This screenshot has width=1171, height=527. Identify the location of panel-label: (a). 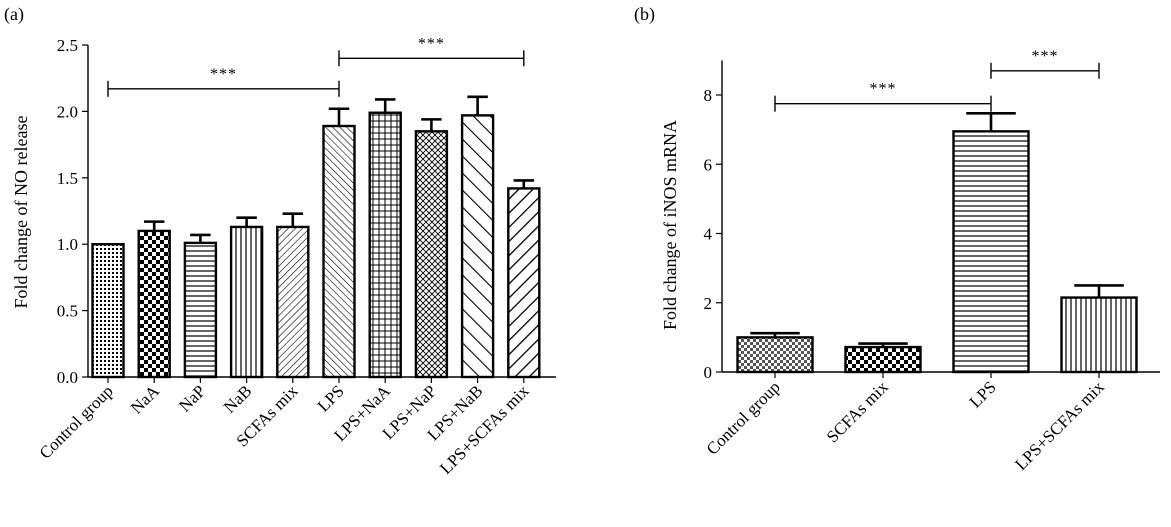
(14, 14).